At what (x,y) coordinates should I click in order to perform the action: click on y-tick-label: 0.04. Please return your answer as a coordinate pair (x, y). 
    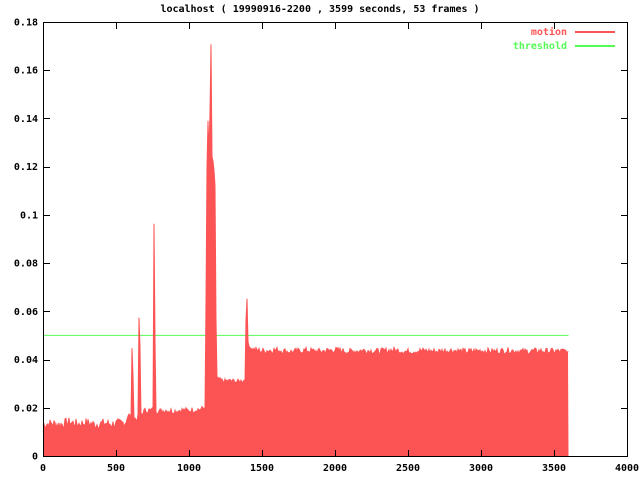
    Looking at the image, I should click on (26, 360).